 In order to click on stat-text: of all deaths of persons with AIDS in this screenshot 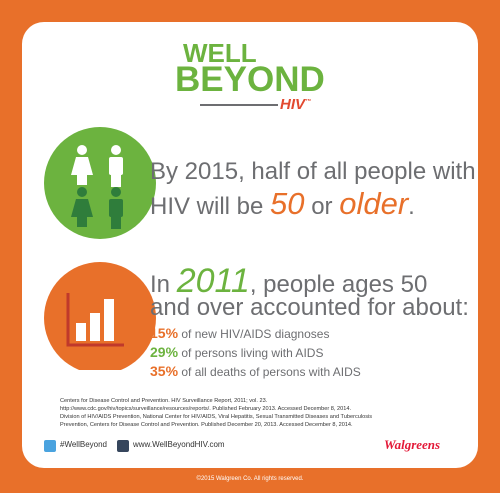, I will do `click(271, 372)`.